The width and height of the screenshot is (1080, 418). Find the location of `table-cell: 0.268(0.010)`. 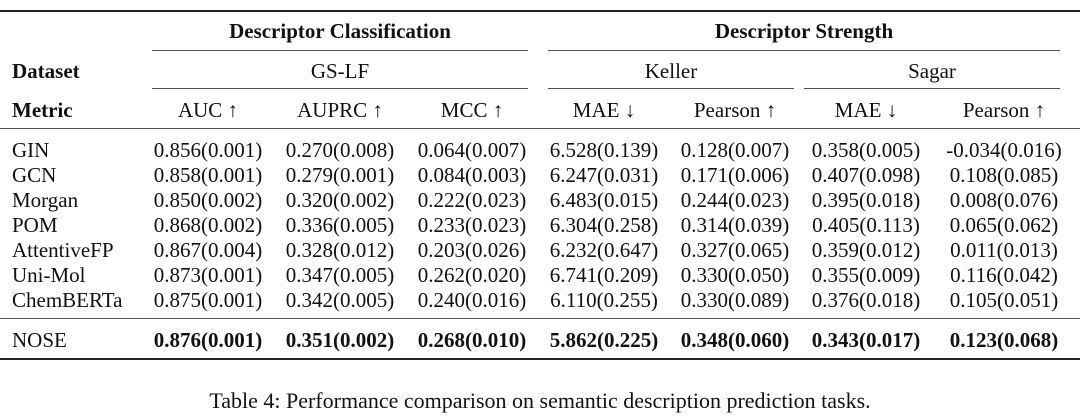

table-cell: 0.268(0.010) is located at coordinates (472, 340).